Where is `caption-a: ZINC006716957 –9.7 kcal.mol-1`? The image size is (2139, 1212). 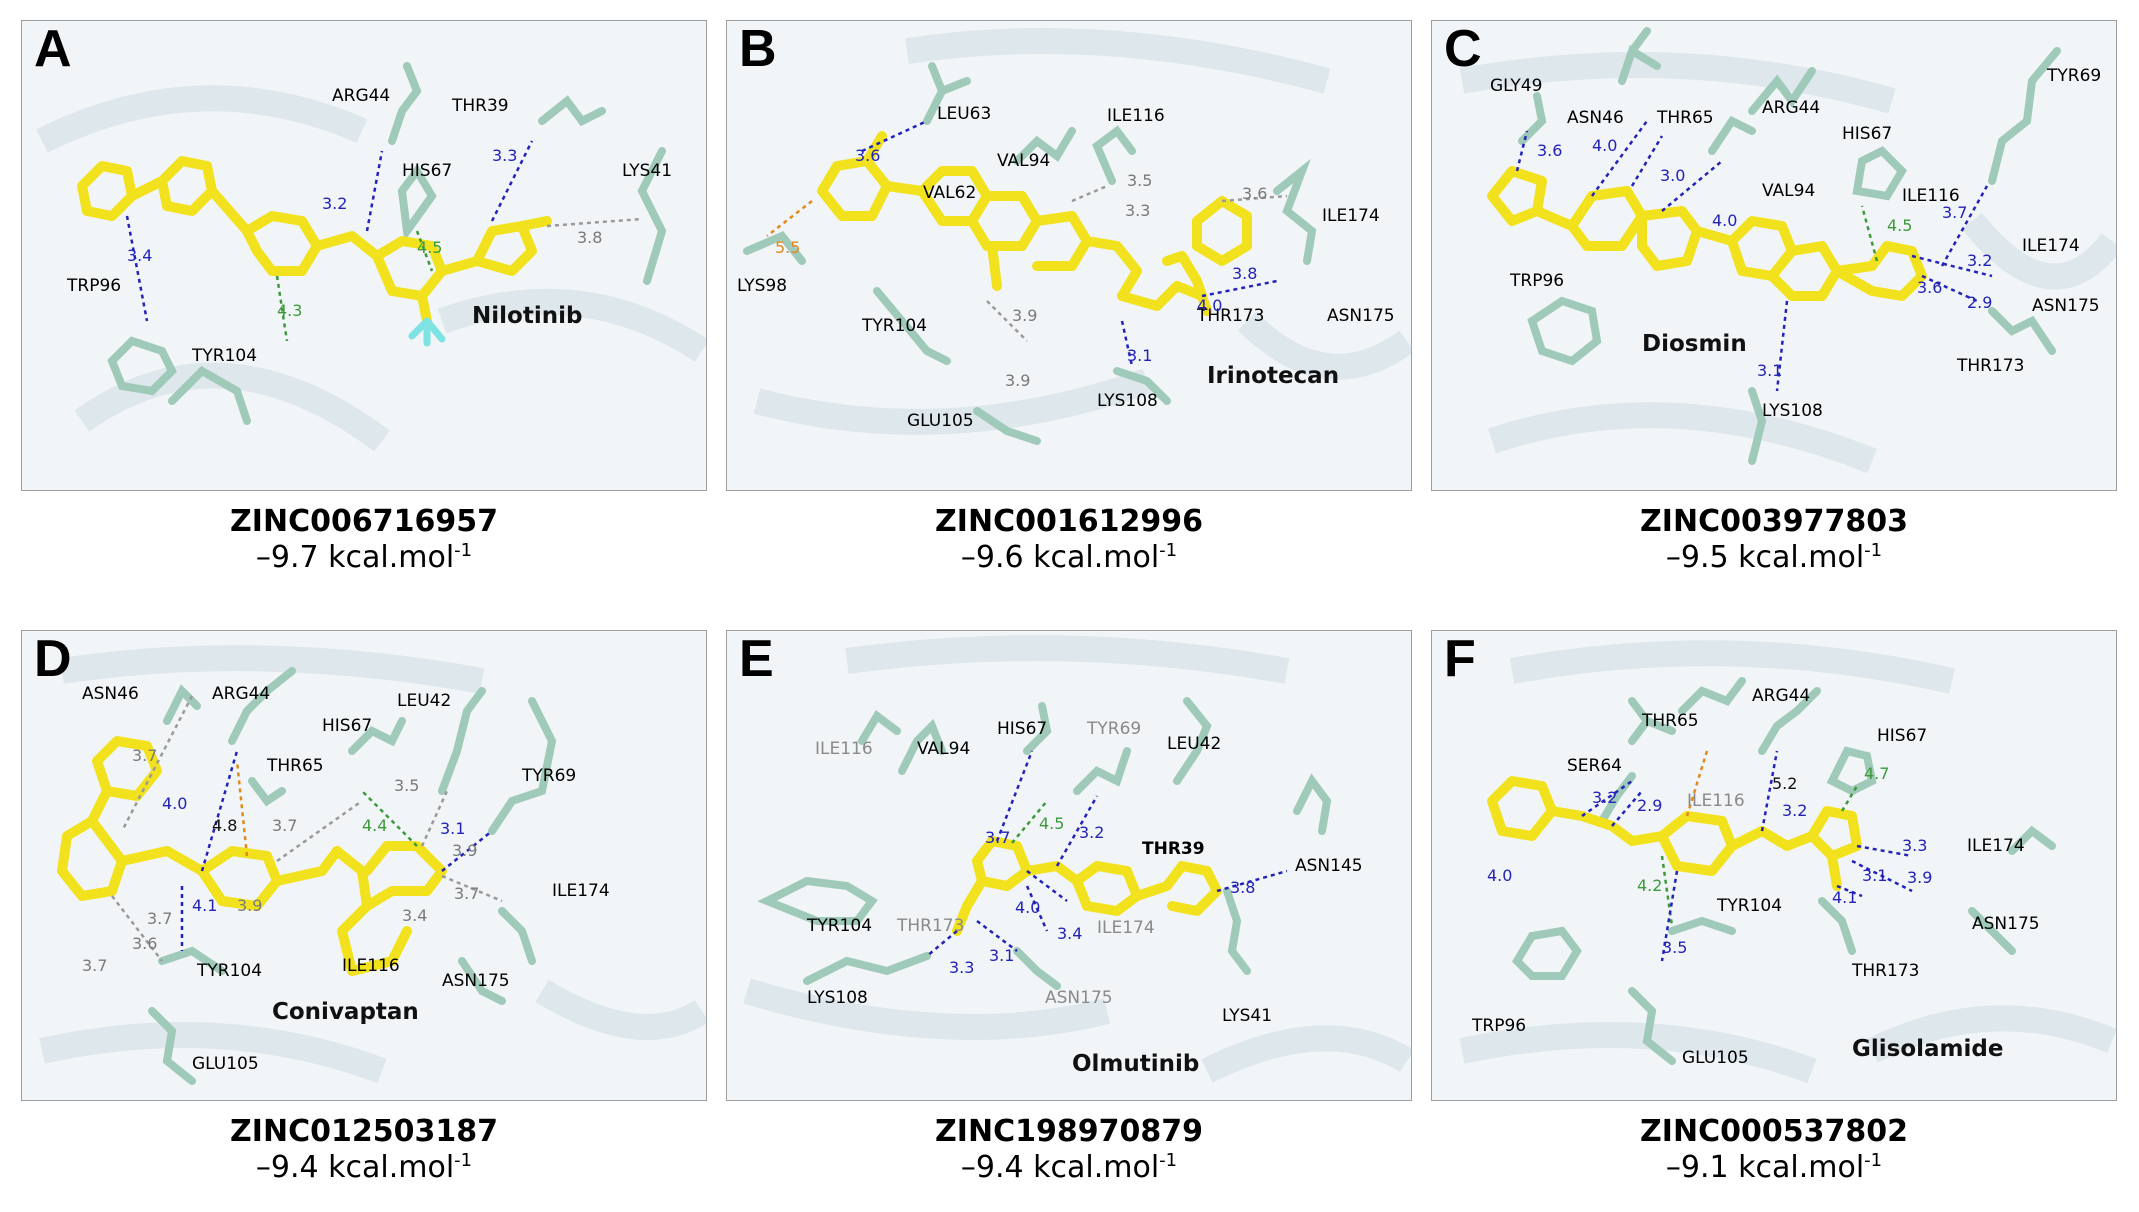 caption-a: ZINC006716957 –9.7 kcal.mol-1 is located at coordinates (364, 540).